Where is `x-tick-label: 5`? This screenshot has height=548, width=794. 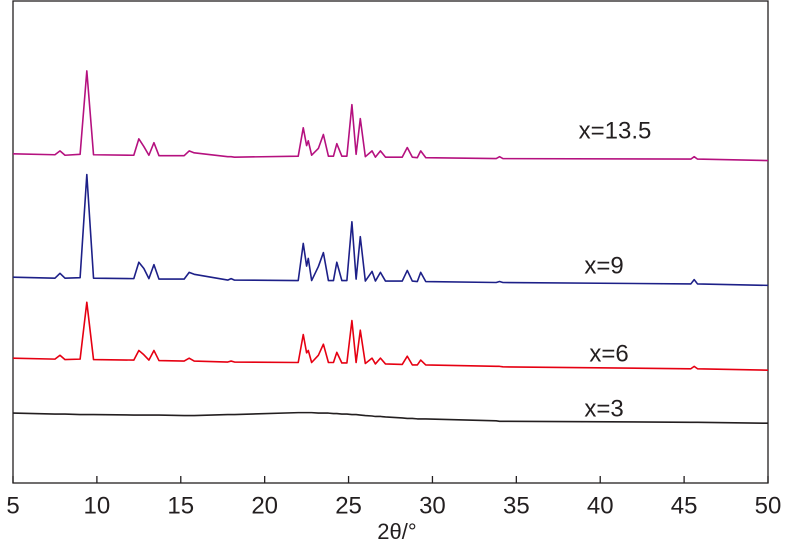 x-tick-label: 5 is located at coordinates (12, 505).